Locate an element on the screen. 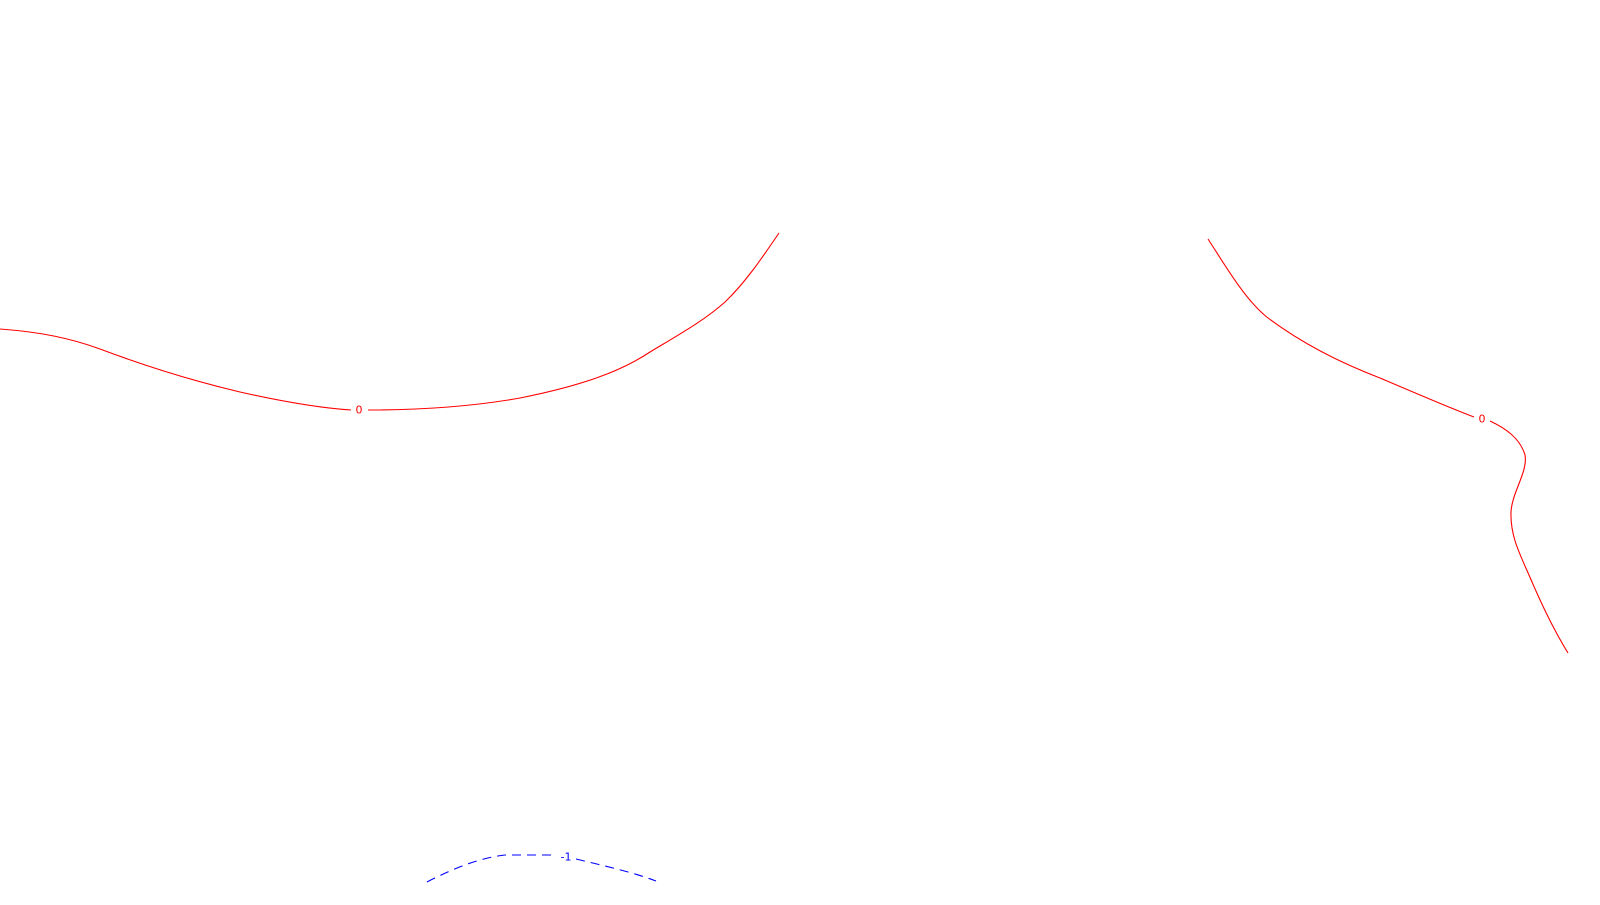 This screenshot has width=1600, height=905. contour-zero-west: 0 is located at coordinates (390, 324).